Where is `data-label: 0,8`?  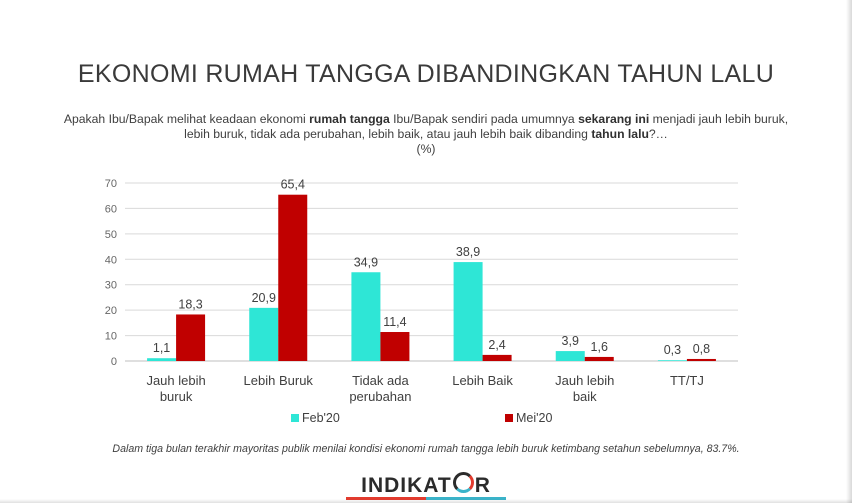
data-label: 0,8 is located at coordinates (701, 349).